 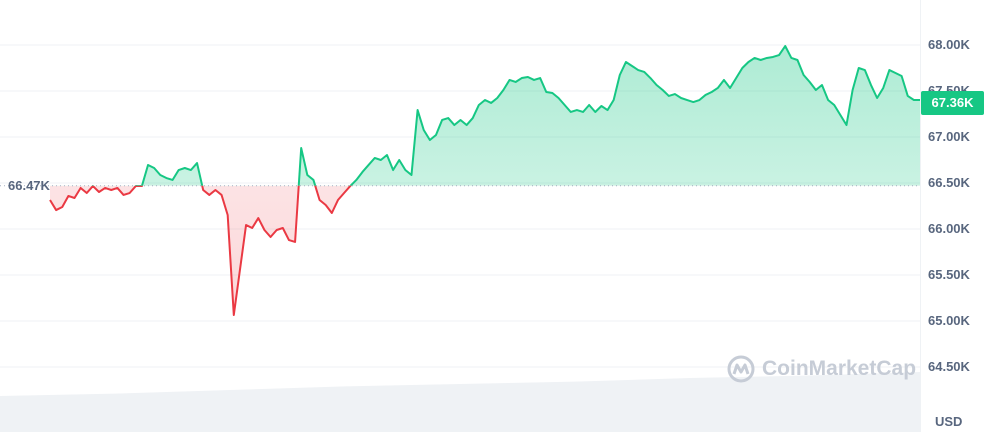 I want to click on volume-area, so click(x=460, y=402).